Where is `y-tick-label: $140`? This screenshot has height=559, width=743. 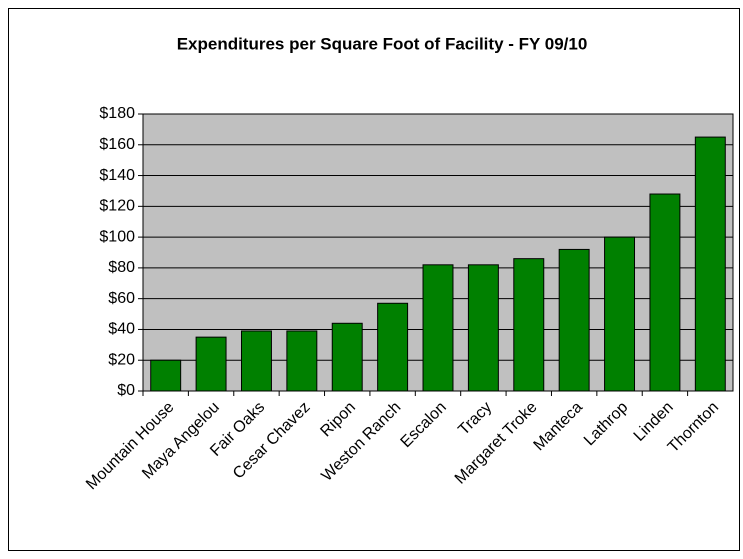
y-tick-label: $140 is located at coordinates (117, 175).